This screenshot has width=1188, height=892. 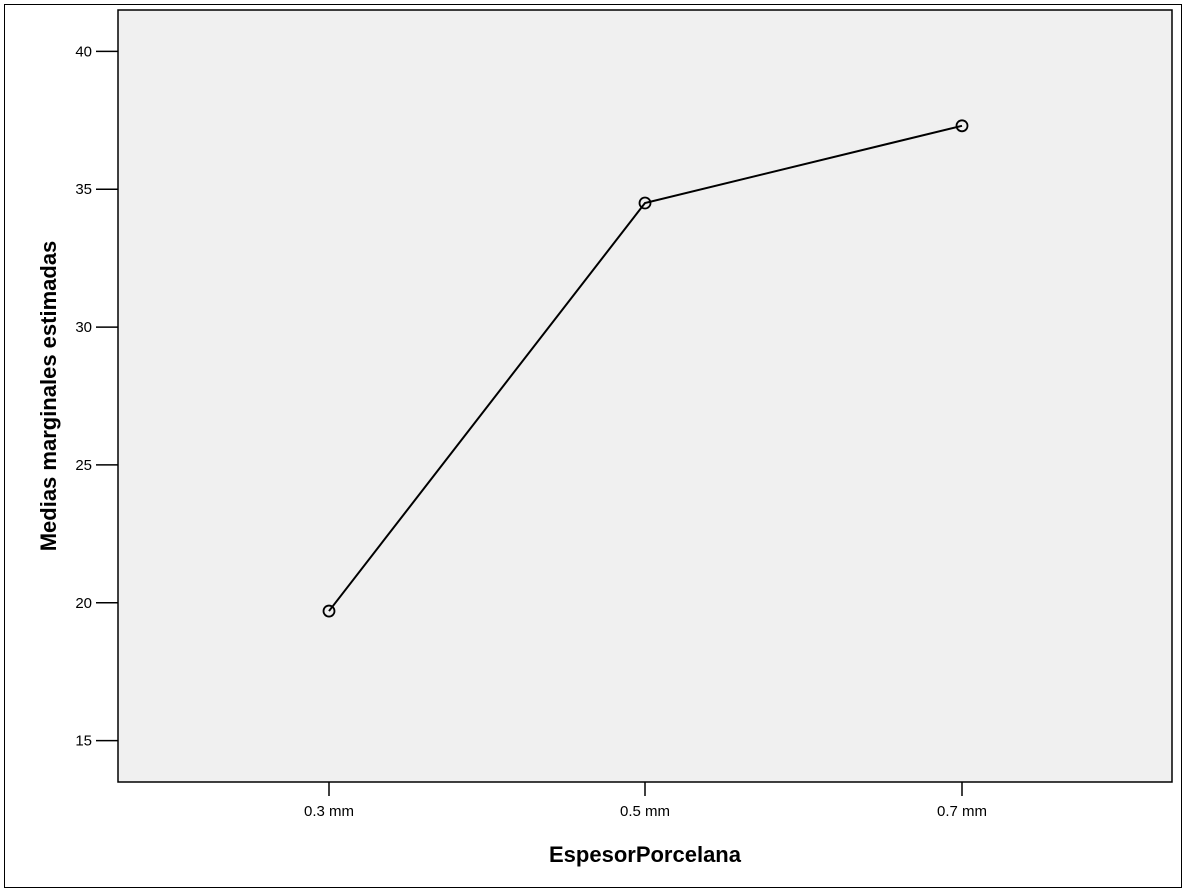 What do you see at coordinates (83, 189) in the screenshot?
I see `y-tick-label: 35` at bounding box center [83, 189].